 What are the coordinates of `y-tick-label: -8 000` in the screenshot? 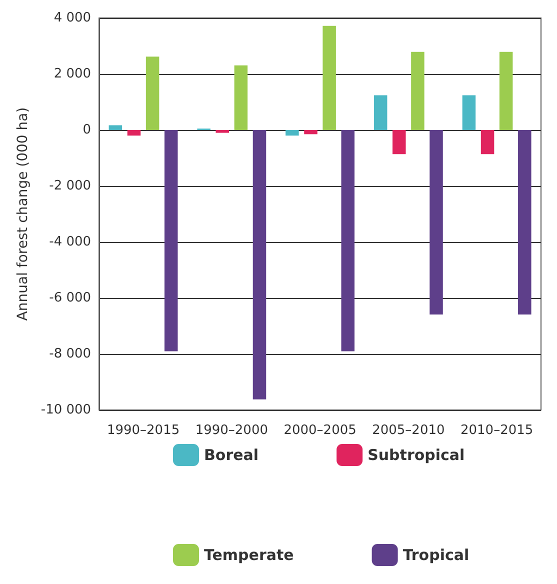 It's located at (70, 354).